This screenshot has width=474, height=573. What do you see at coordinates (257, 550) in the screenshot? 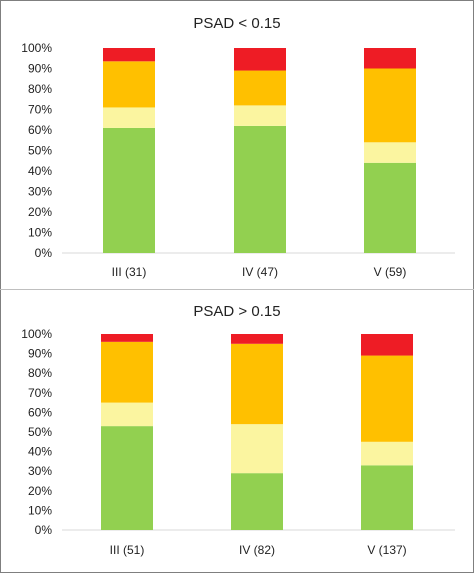
I see `x-category-label: IV (82)` at bounding box center [257, 550].